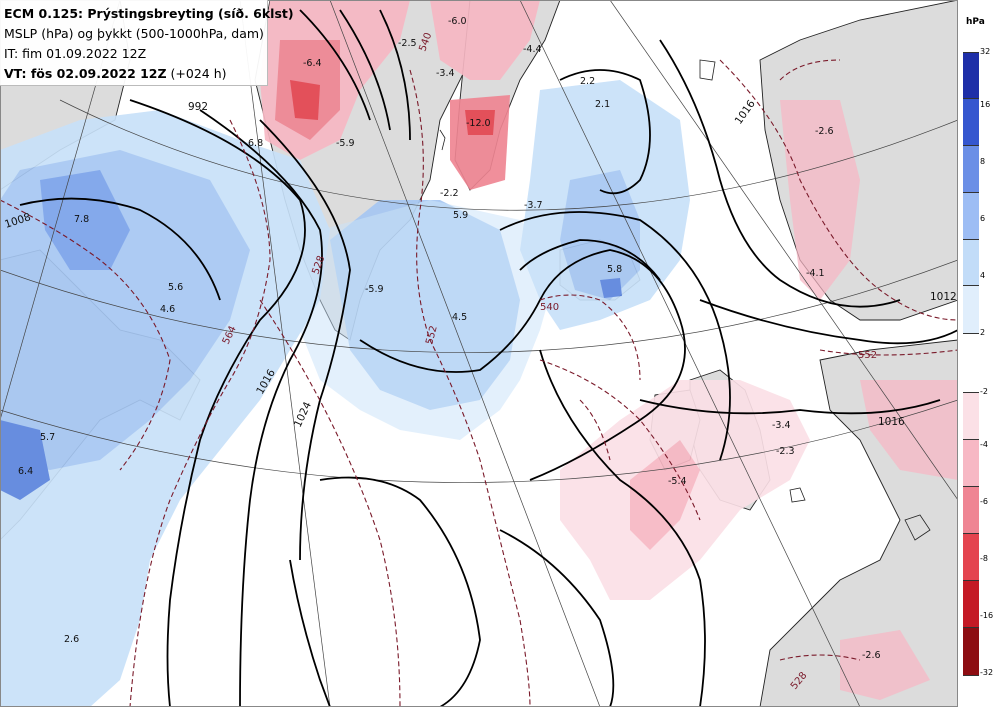  What do you see at coordinates (943, 297) in the screenshot?
I see `isobar-label: 1012` at bounding box center [943, 297].